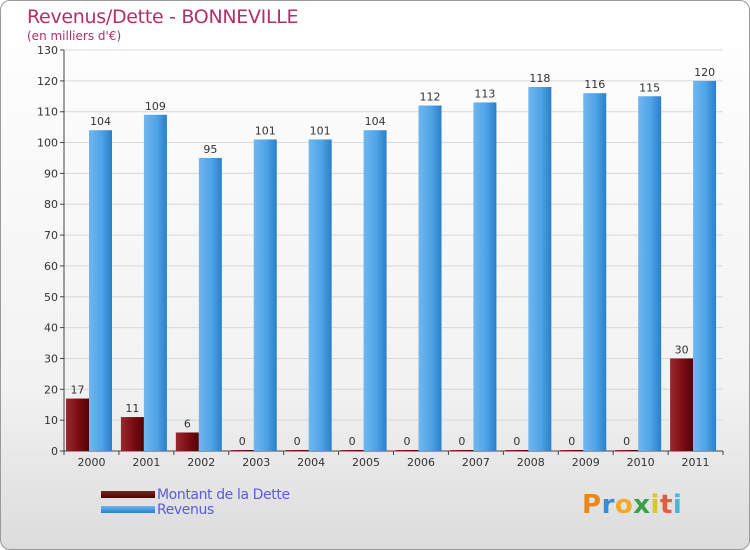  What do you see at coordinates (210, 149) in the screenshot?
I see `data-label-revenus-2002: 95` at bounding box center [210, 149].